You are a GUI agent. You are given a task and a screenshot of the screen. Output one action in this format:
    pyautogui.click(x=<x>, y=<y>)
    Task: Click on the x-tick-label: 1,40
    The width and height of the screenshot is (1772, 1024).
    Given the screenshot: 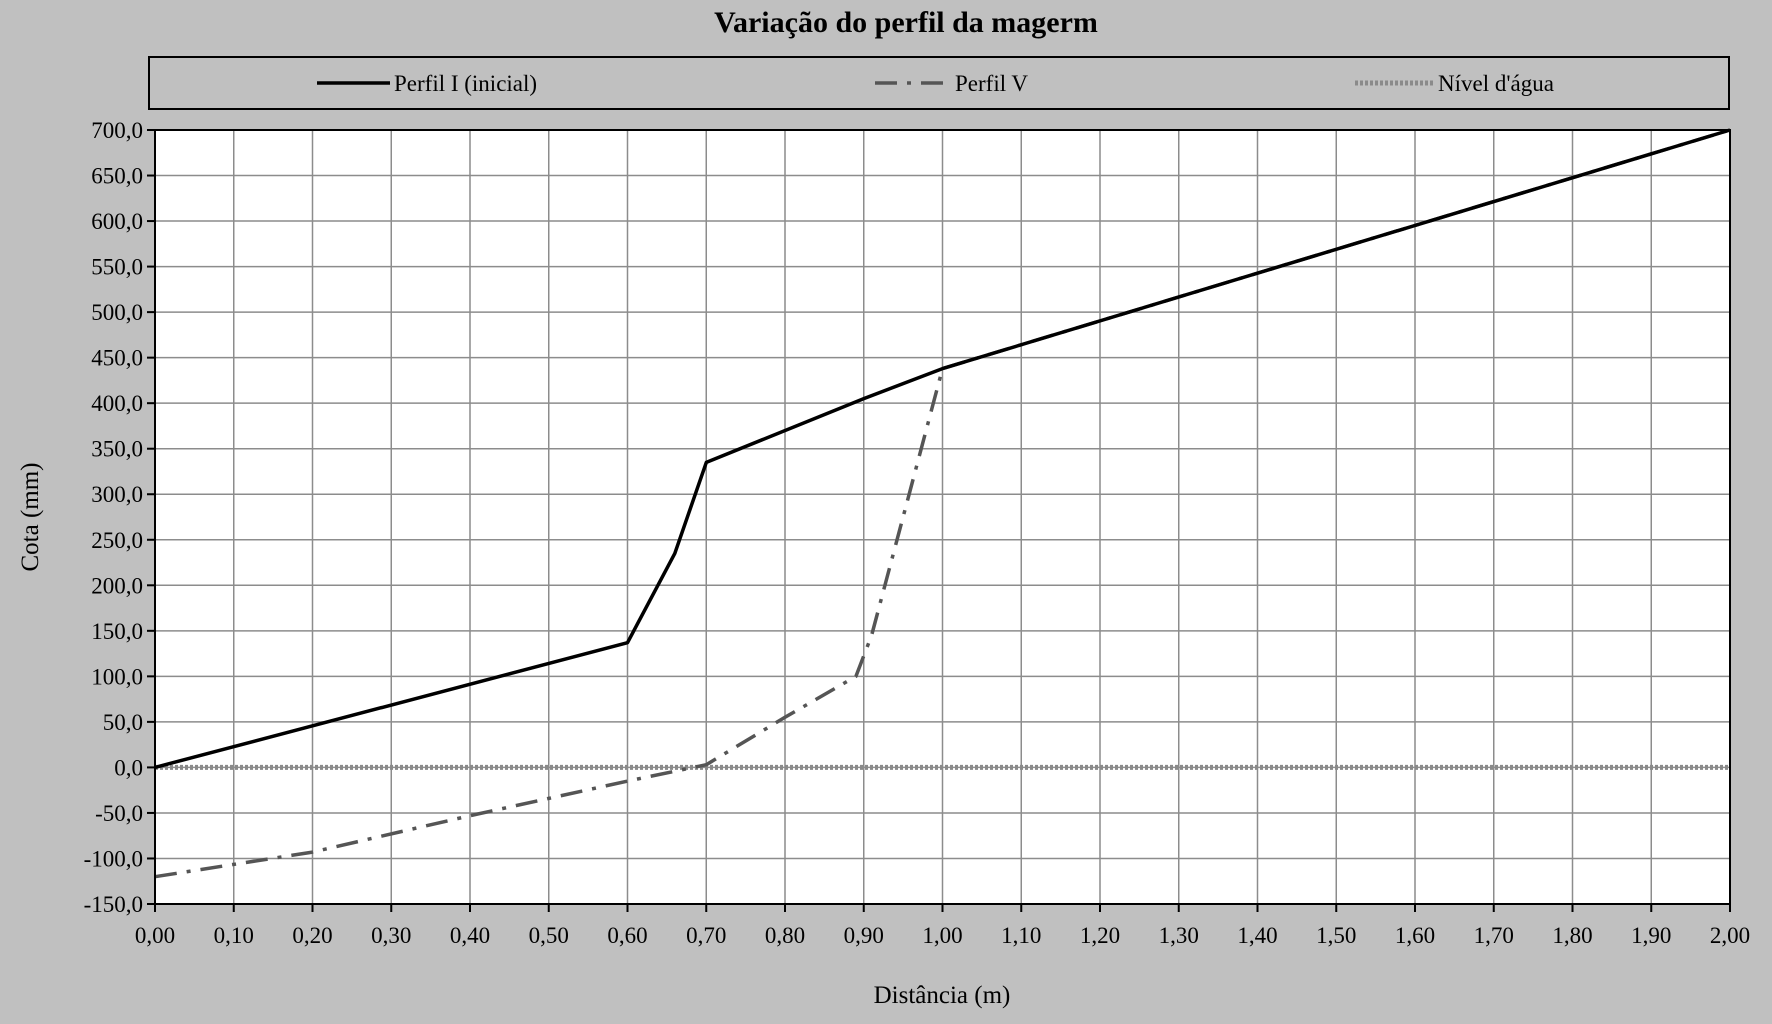 What is the action you would take?
    pyautogui.click(x=1257, y=935)
    